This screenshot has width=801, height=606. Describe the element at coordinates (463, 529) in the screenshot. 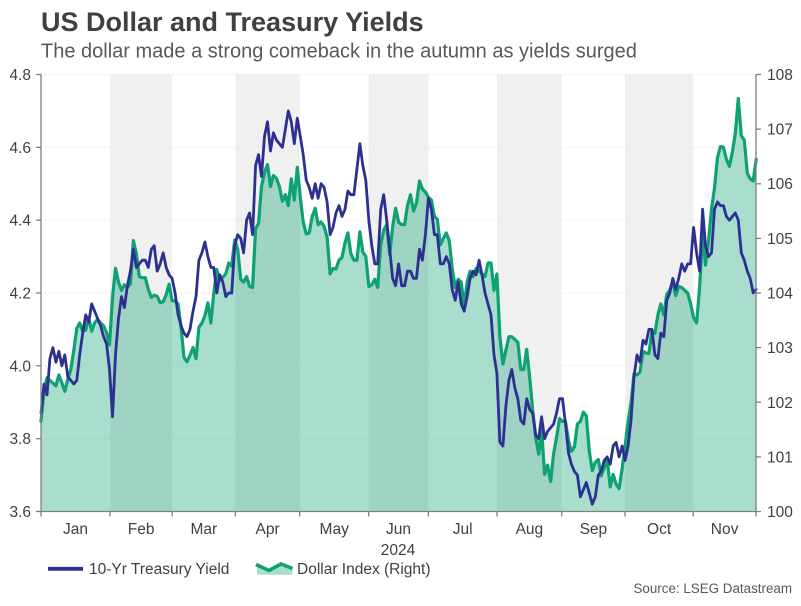

I see `svg-text: Jul` at that location.